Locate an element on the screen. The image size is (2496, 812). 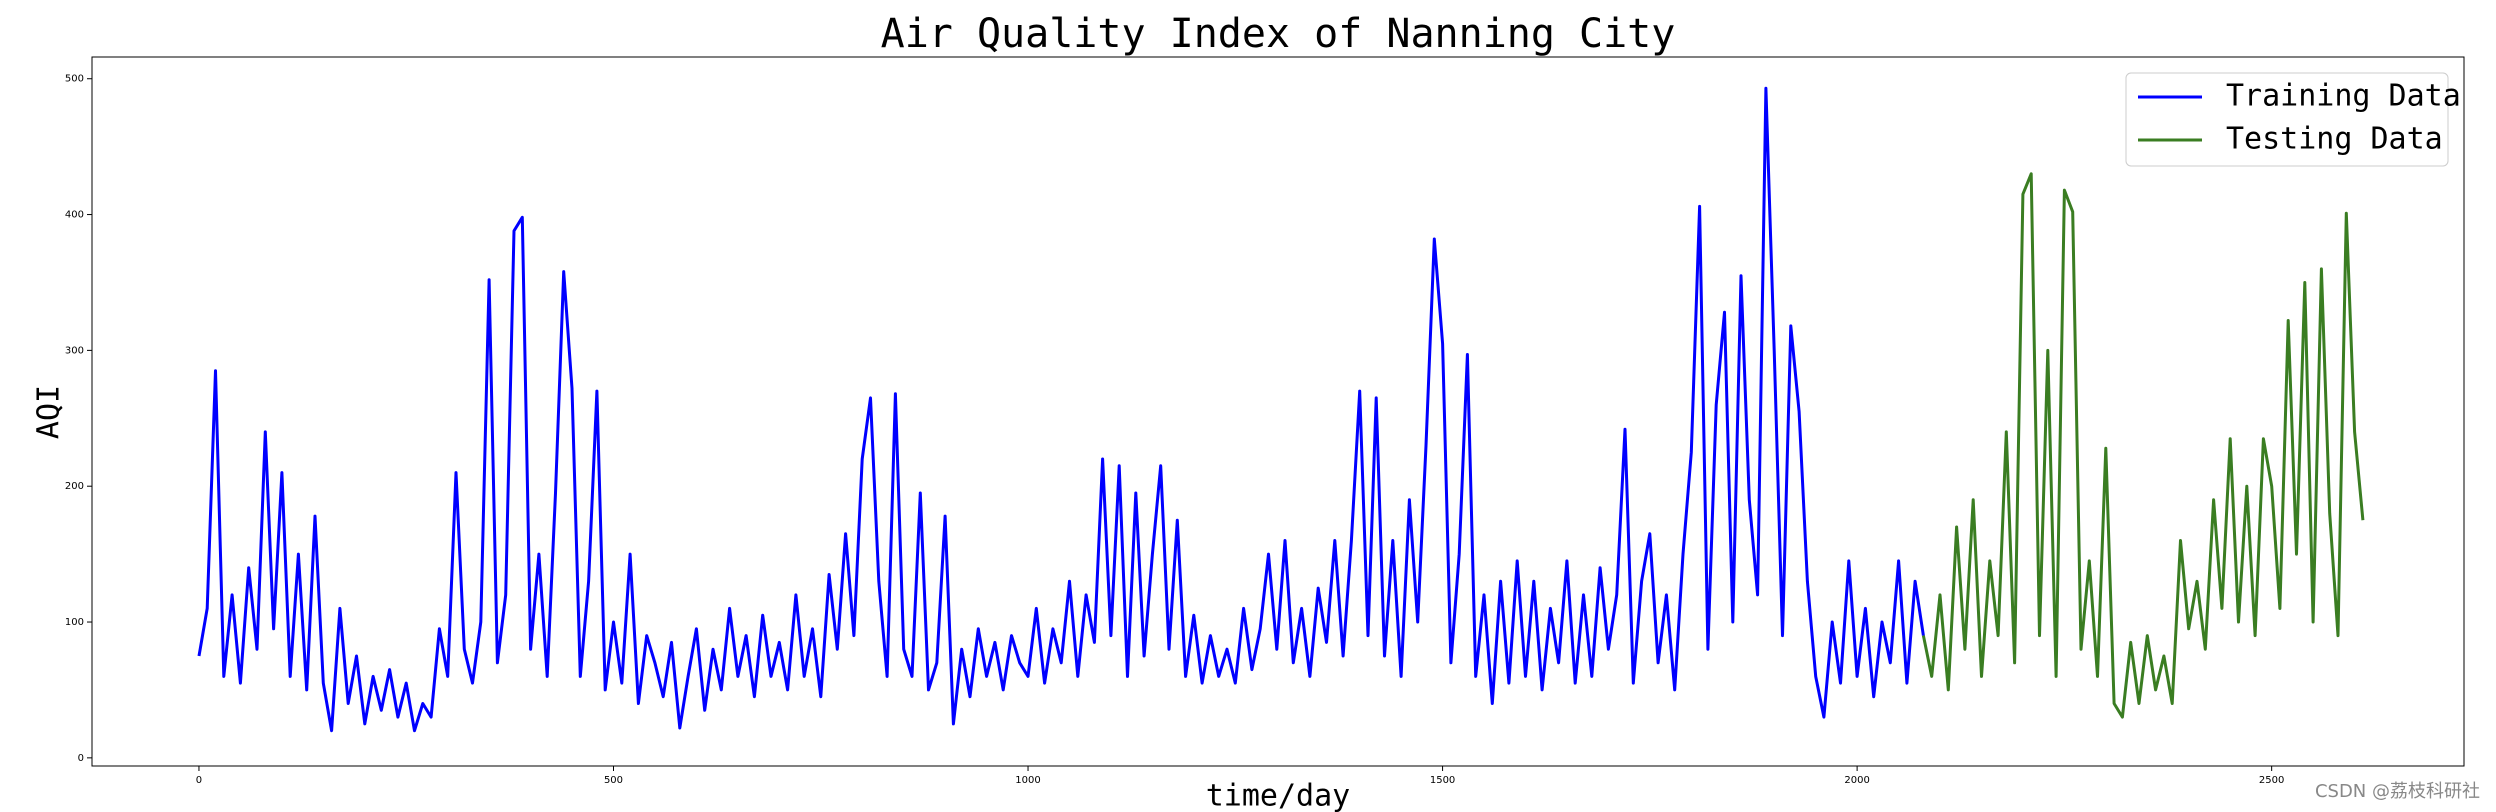
legend: Training Data Testing Data is located at coordinates (2293, 119).